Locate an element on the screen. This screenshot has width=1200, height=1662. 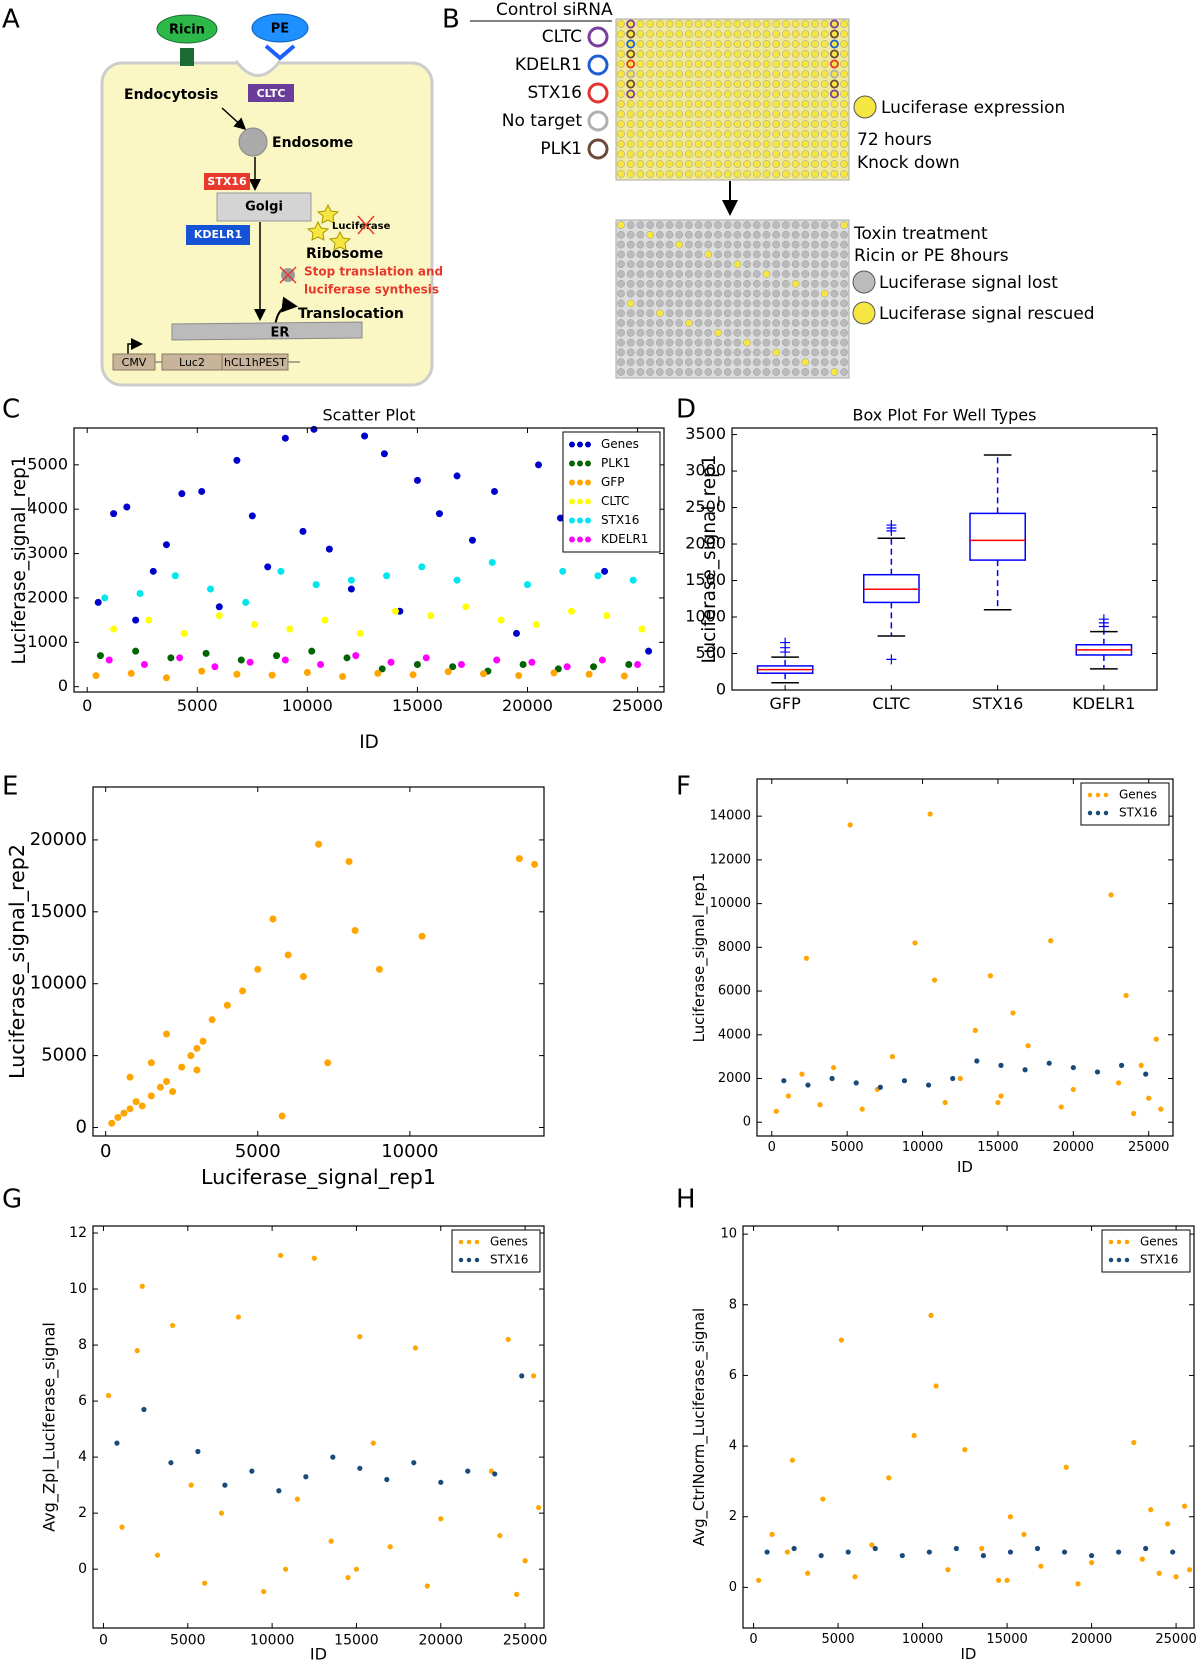
legend-marker is located at coordinates (1090, 795).